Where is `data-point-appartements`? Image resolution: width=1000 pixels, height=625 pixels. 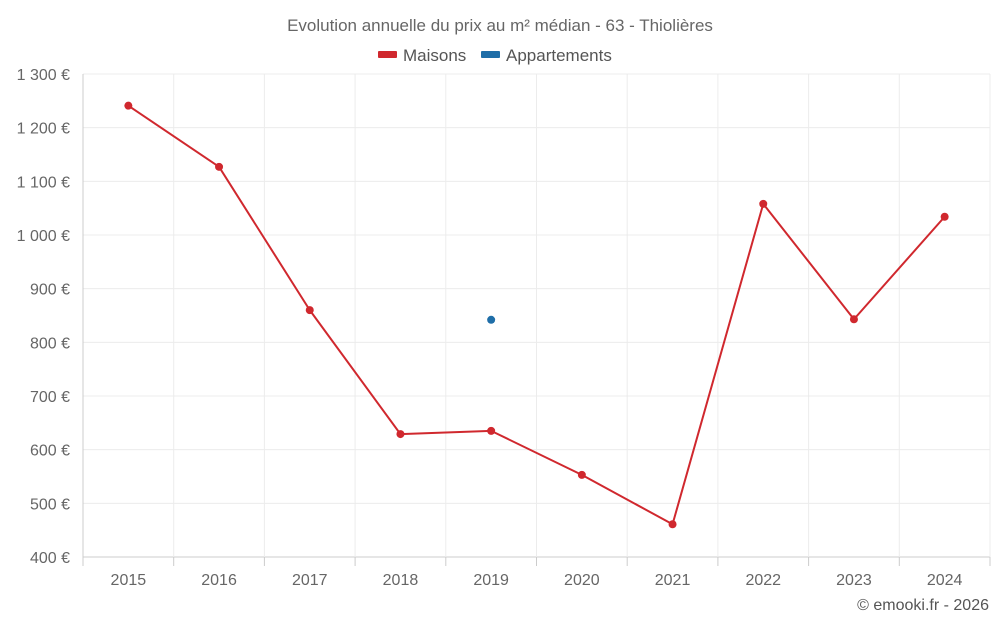 data-point-appartements is located at coordinates (491, 319).